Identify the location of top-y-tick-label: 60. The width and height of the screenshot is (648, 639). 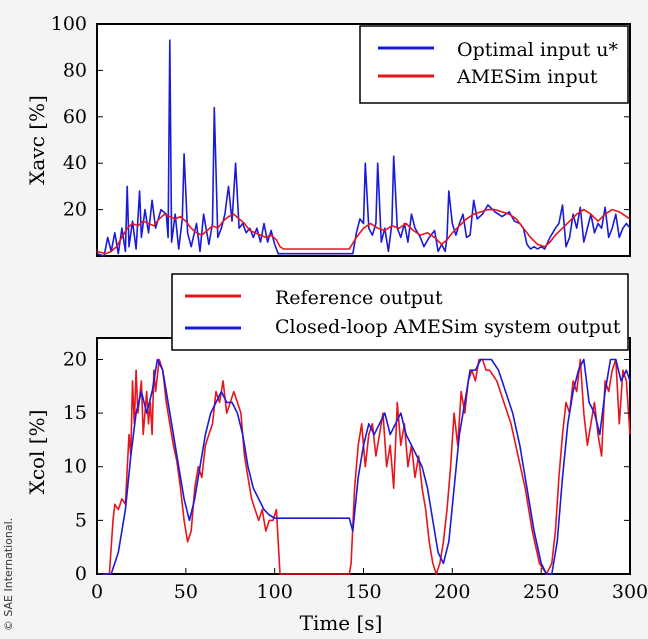
(75, 117).